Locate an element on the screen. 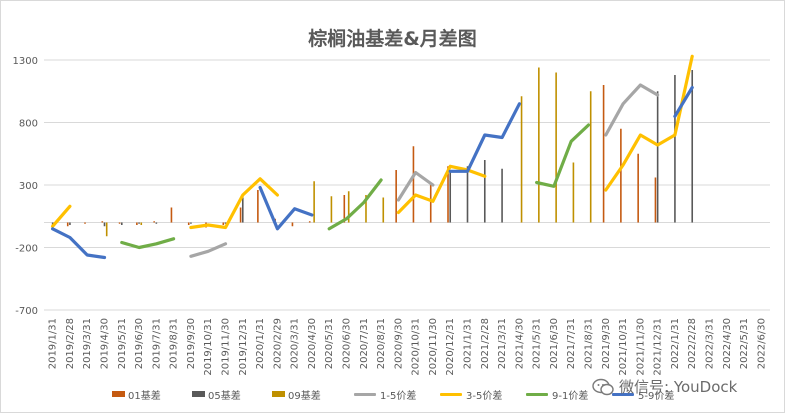  x-tick-label: 2021/12/31 is located at coordinates (658, 347).